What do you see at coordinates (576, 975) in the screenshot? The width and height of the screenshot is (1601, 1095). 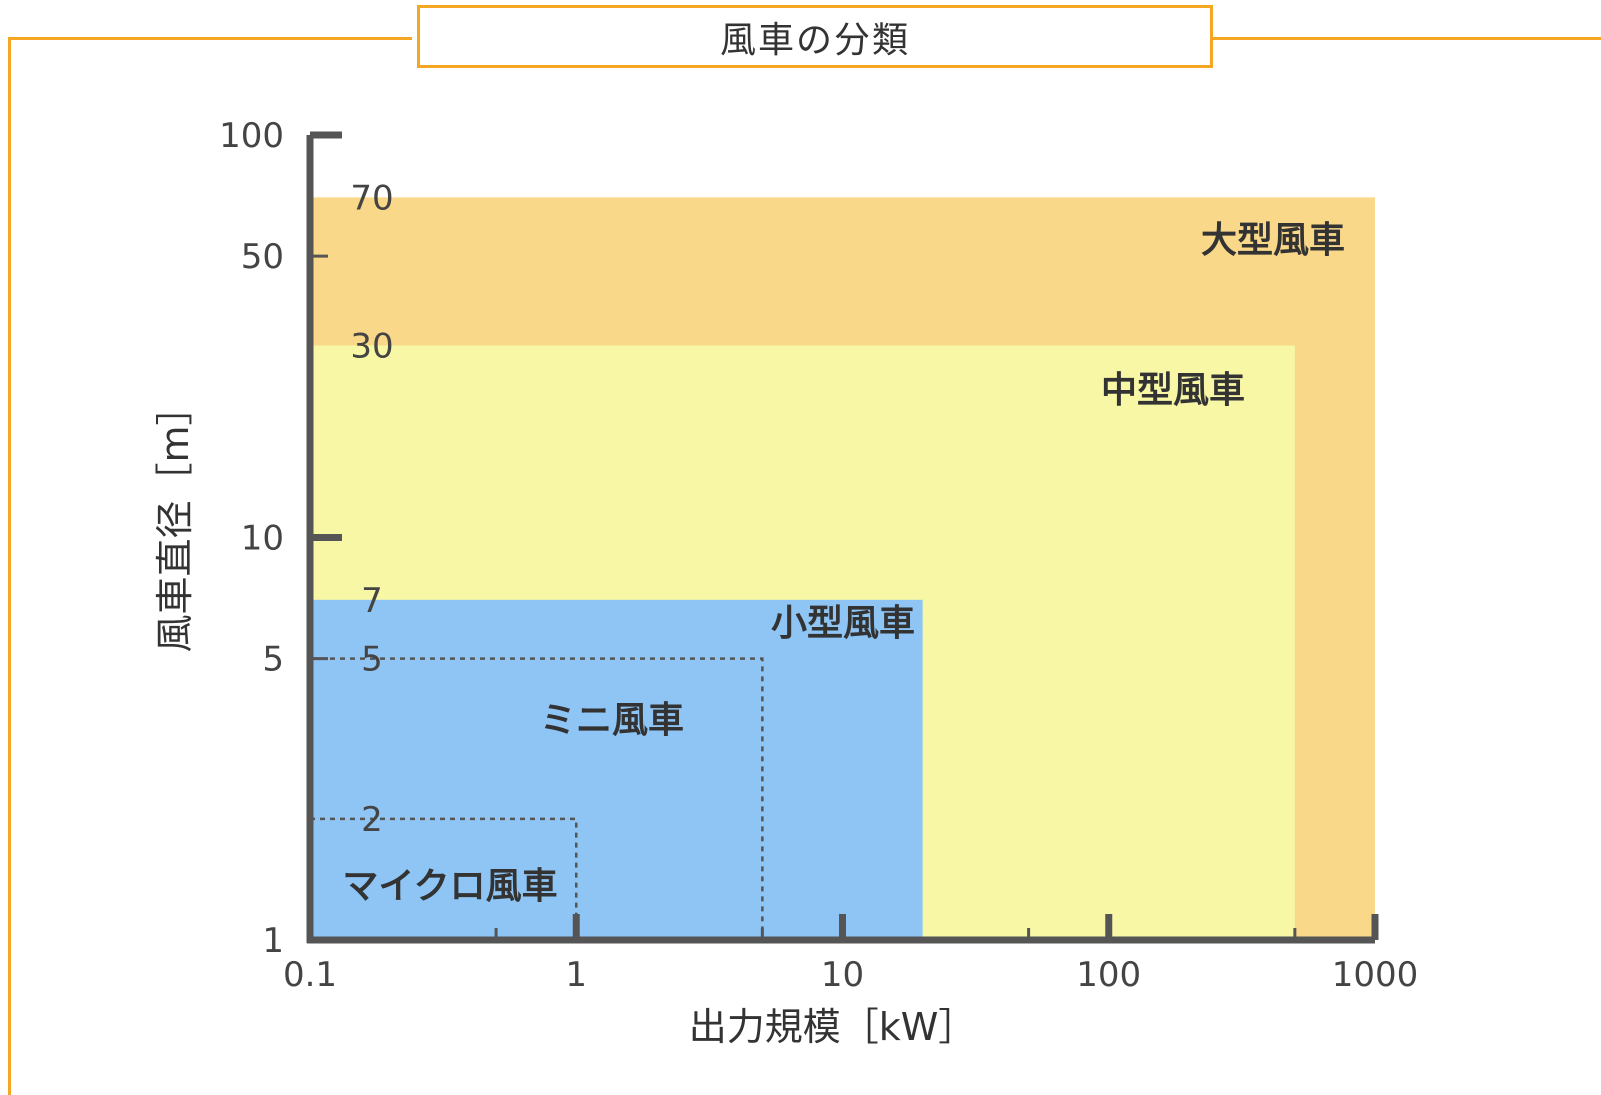 I see `x-tick-label: 1` at bounding box center [576, 975].